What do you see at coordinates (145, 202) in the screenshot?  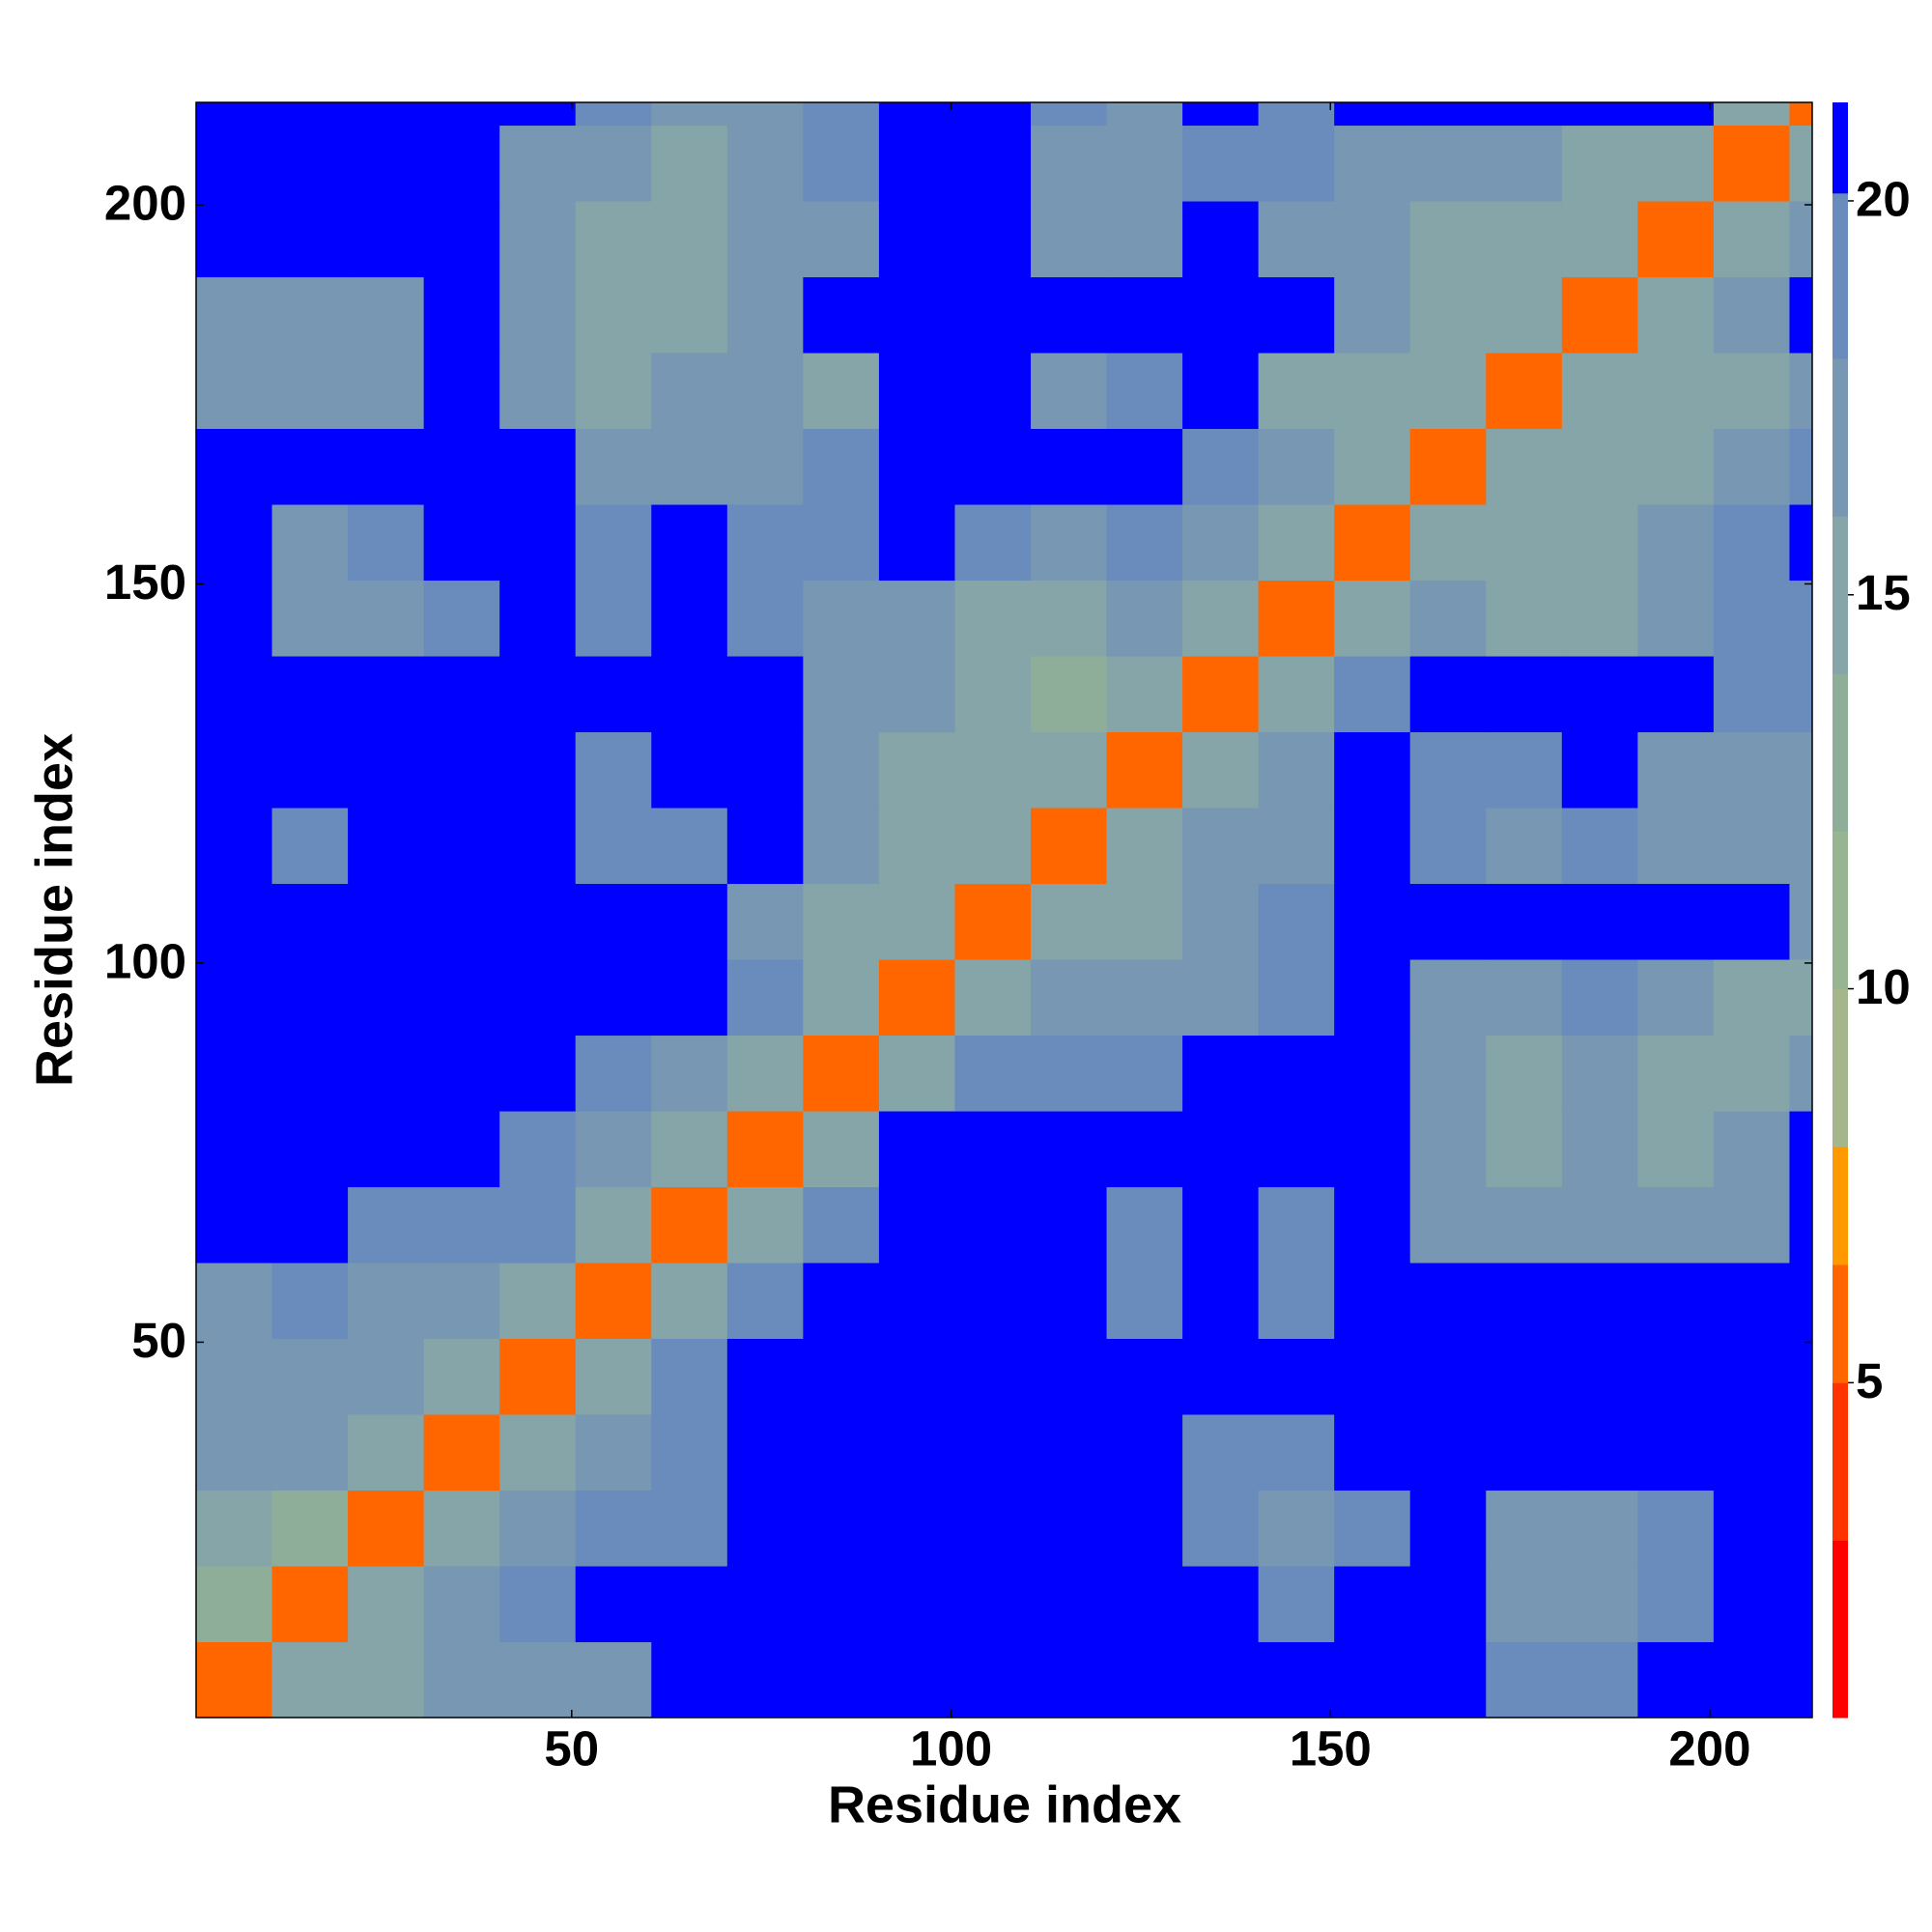 I see `y-tick-label: 200` at bounding box center [145, 202].